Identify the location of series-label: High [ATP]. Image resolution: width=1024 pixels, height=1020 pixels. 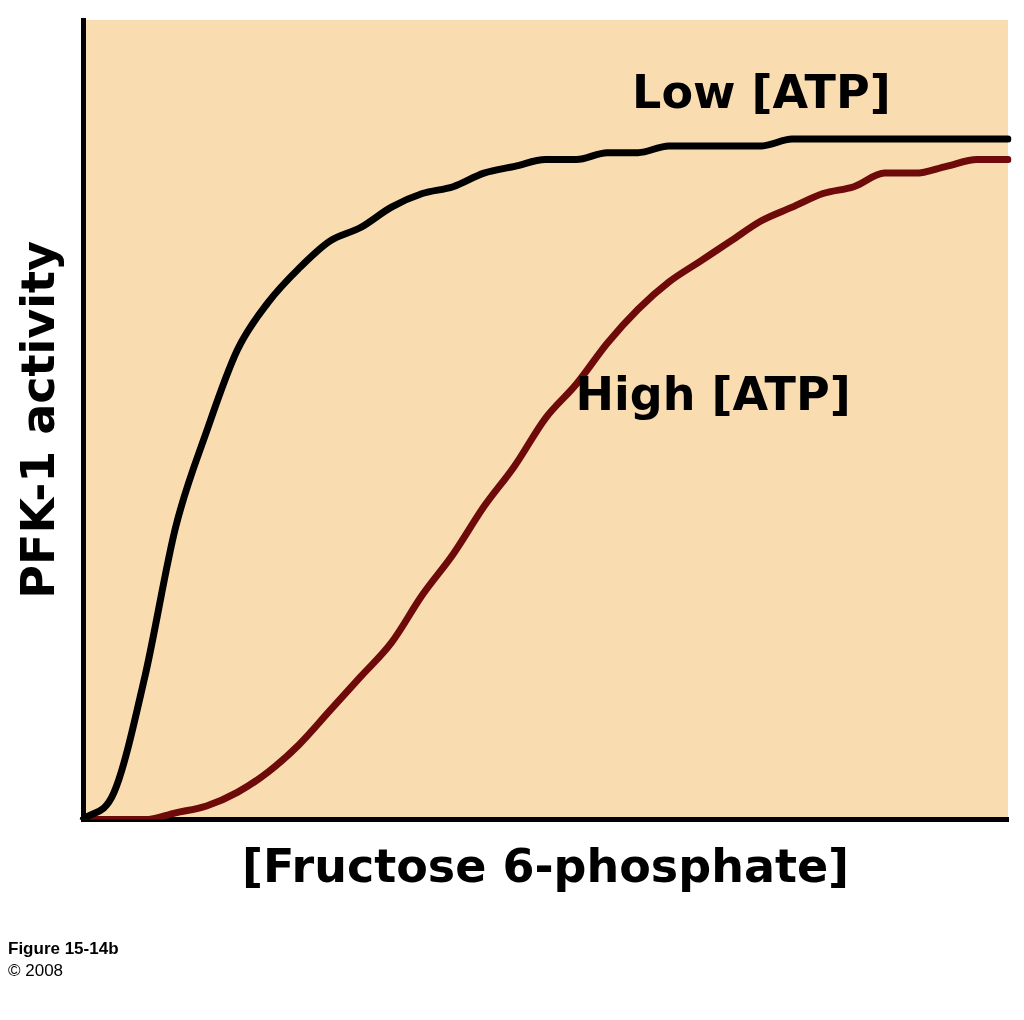
(713, 394).